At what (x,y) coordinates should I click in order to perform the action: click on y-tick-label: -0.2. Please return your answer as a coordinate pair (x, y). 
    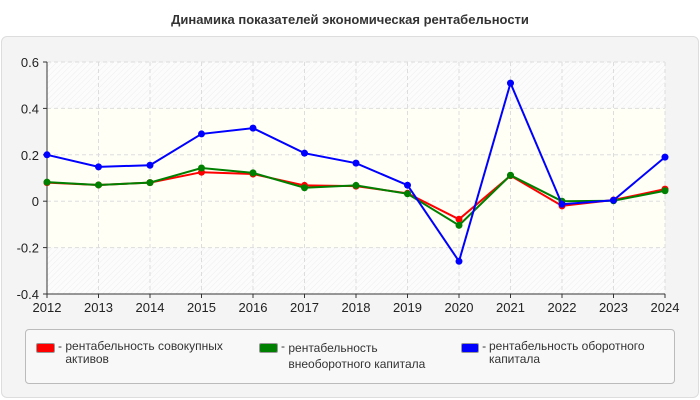
    Looking at the image, I should click on (28, 248).